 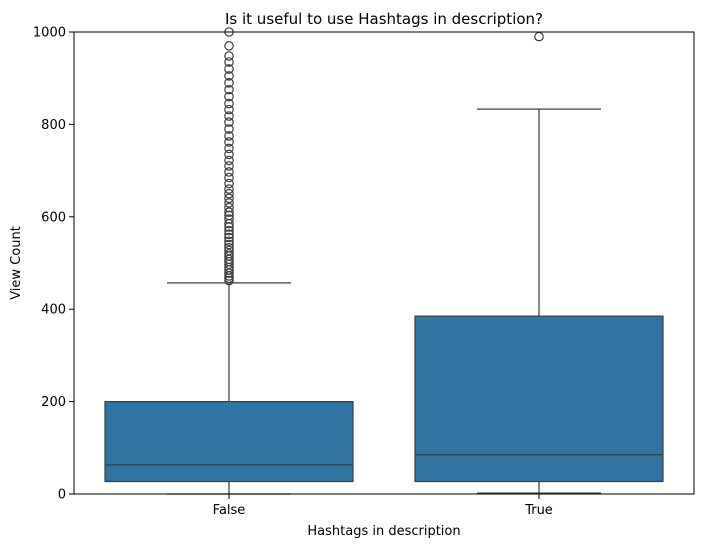 I want to click on x-tick-label: True, so click(x=538, y=510).